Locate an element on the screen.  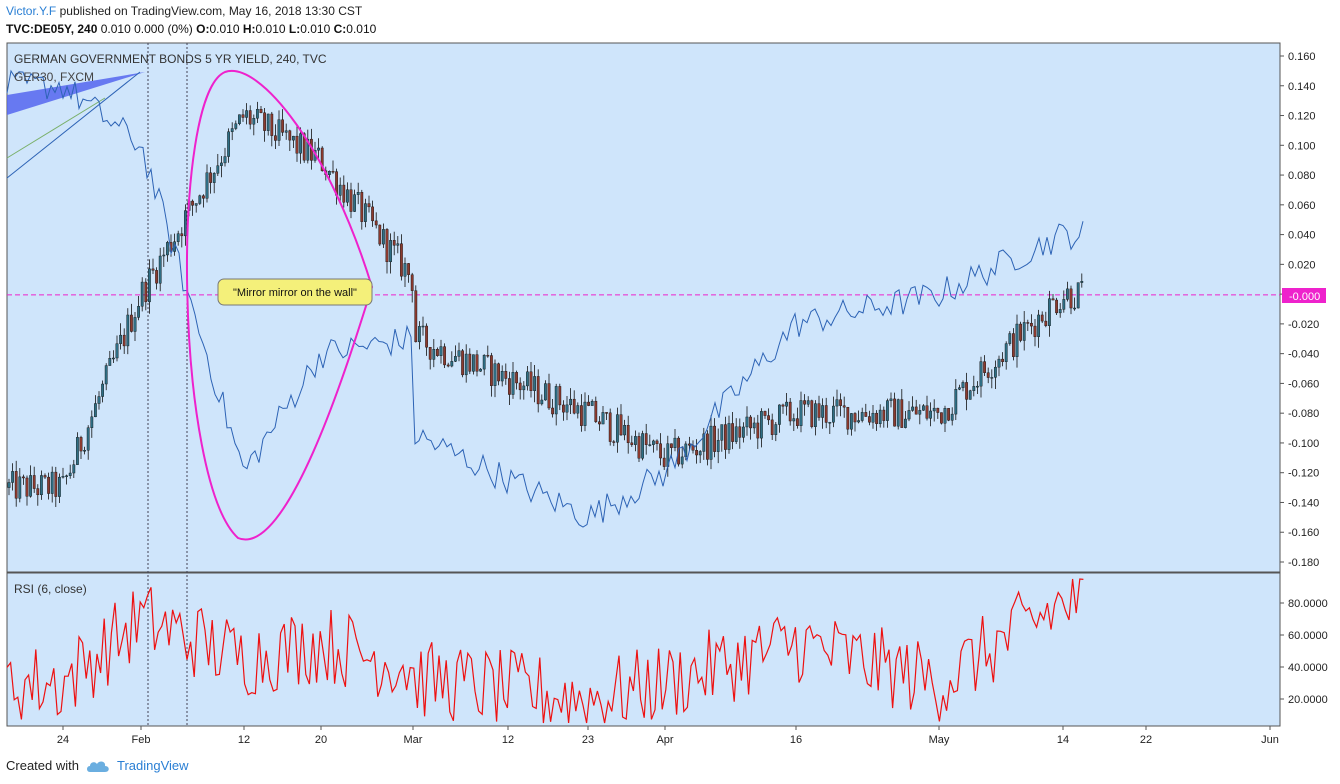
rsi-tick-label: 60.0000 is located at coordinates (1308, 636).